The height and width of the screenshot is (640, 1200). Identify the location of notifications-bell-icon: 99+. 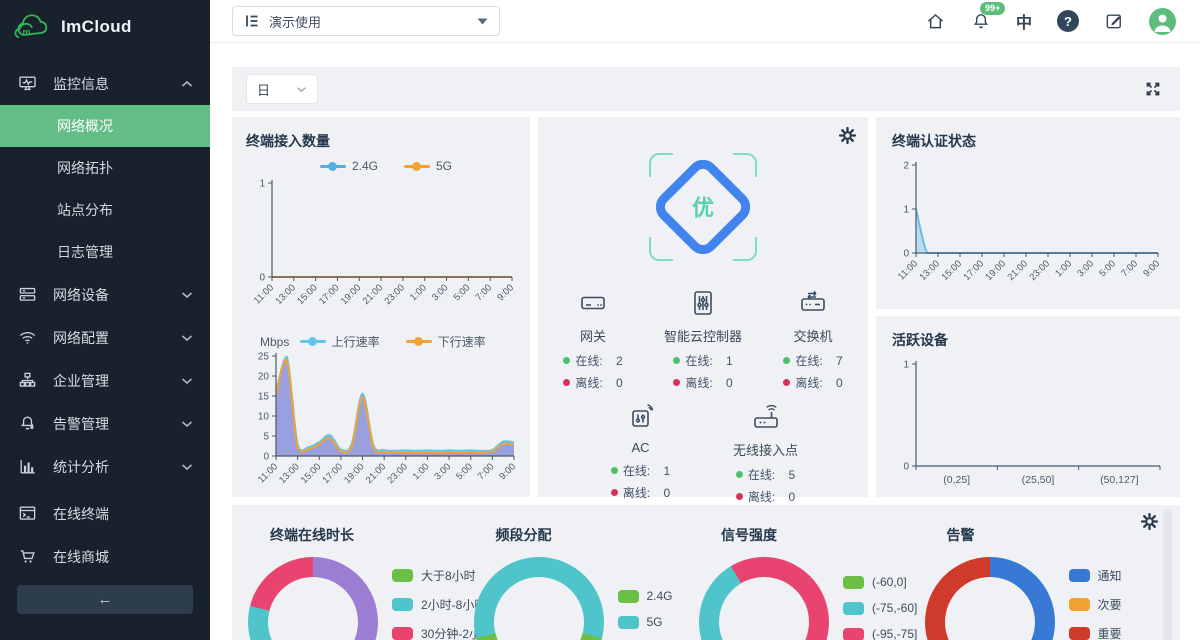
(988, 16).